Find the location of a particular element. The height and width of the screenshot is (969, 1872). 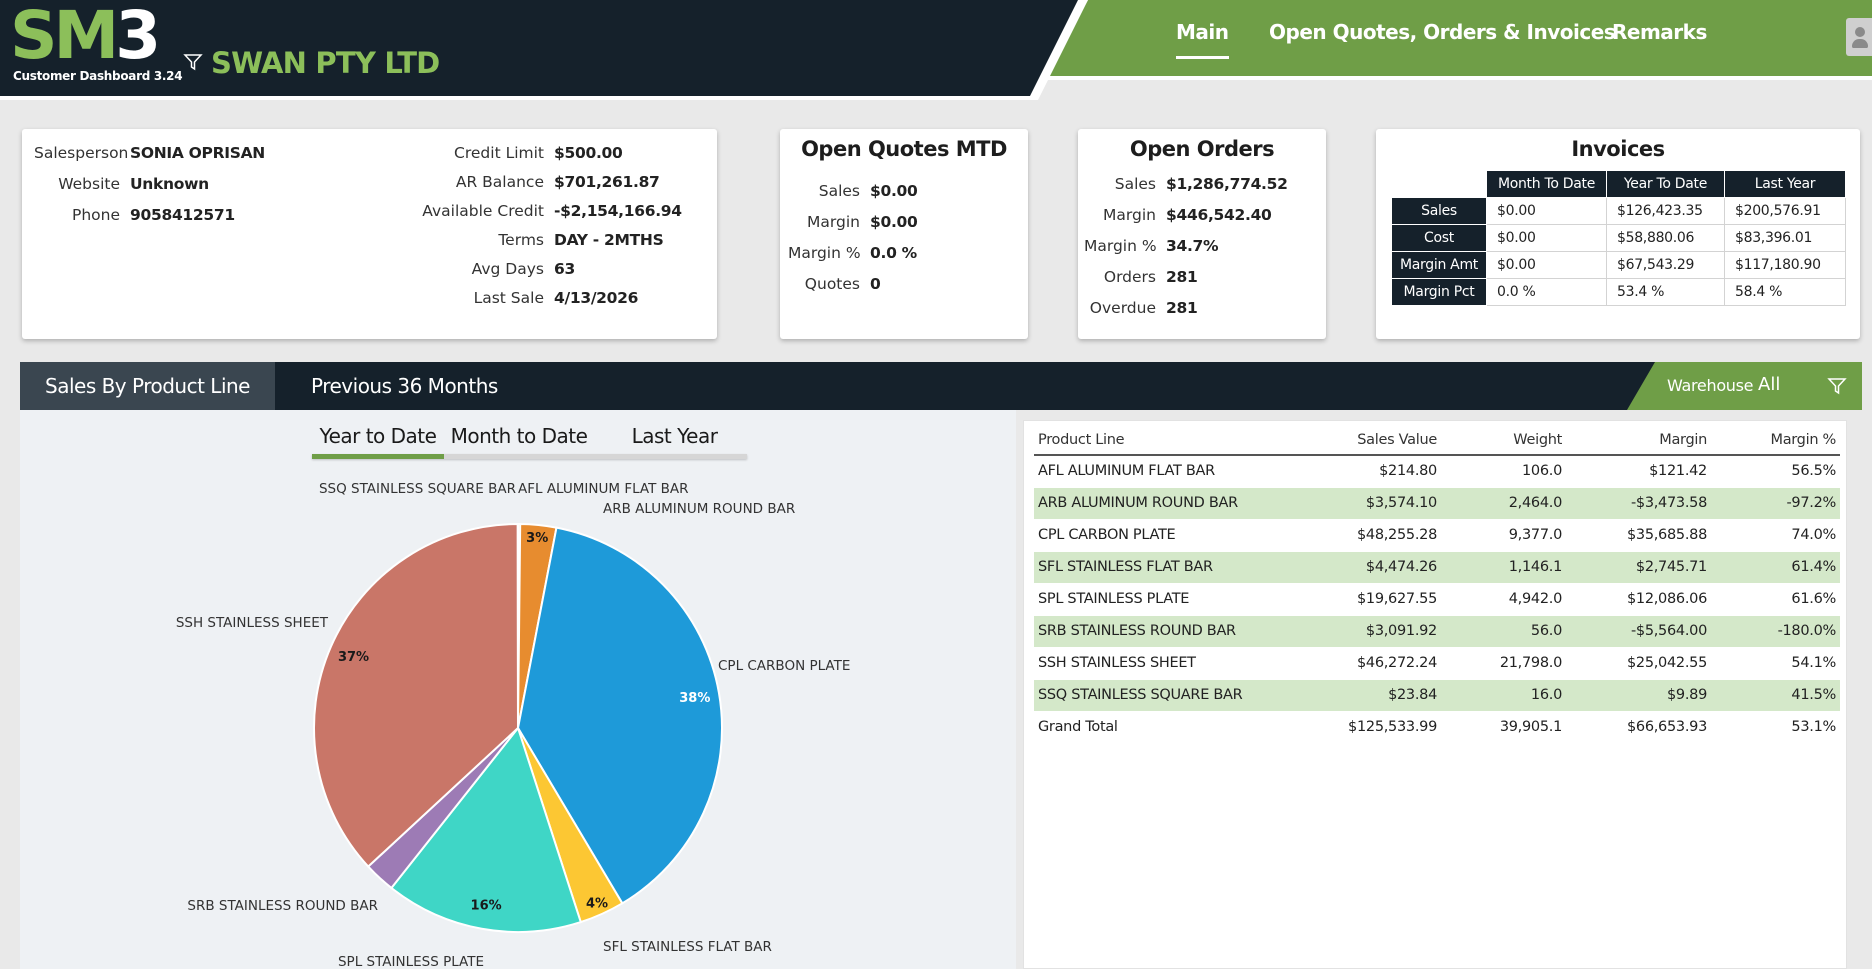

orders-sales-value: $1,286,774.52 is located at coordinates (1227, 184).